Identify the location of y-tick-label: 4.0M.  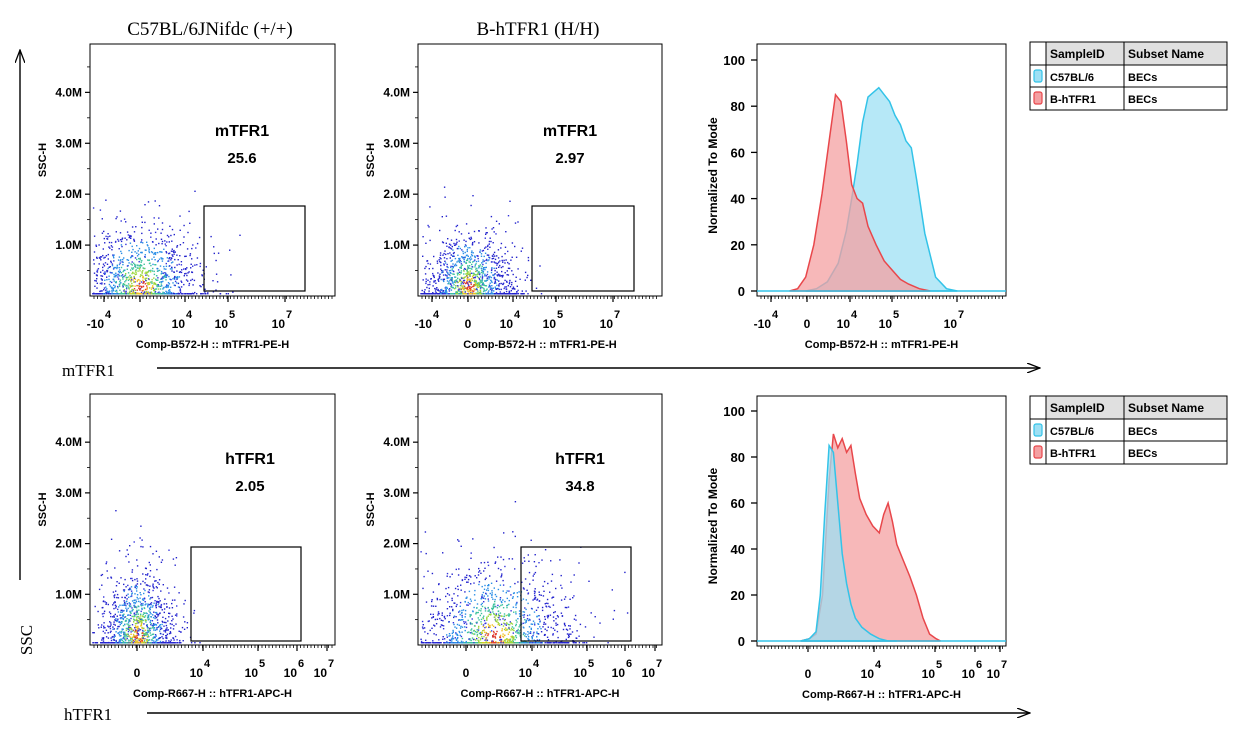
(68, 442).